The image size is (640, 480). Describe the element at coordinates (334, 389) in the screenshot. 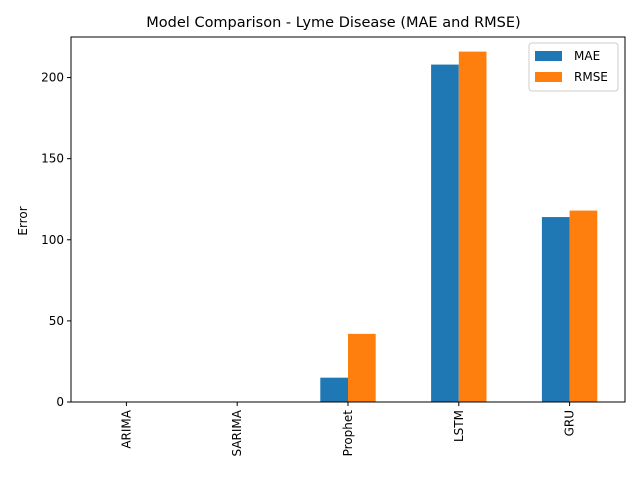

I see `bar-mae-prophet` at that location.